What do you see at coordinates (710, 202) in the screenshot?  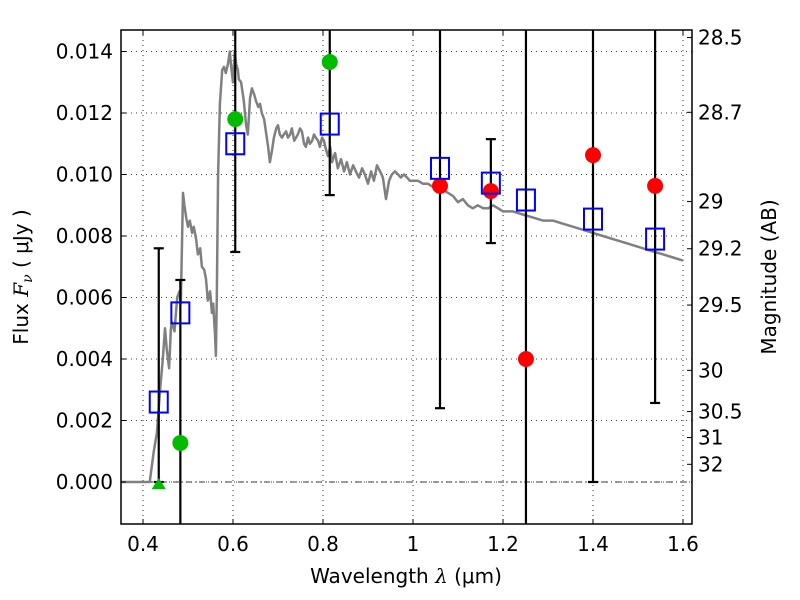 I see `y2-tick-label: 29` at bounding box center [710, 202].